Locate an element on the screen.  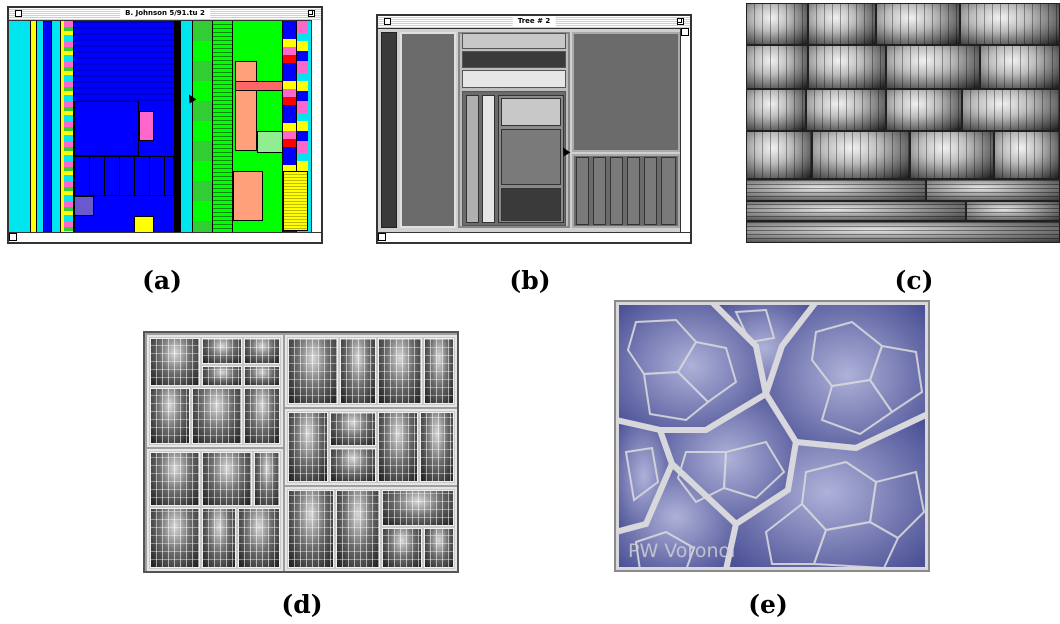
treemap-window-a: B. Johnson 5/91.tu 2 is located at coordinates (165, 125).